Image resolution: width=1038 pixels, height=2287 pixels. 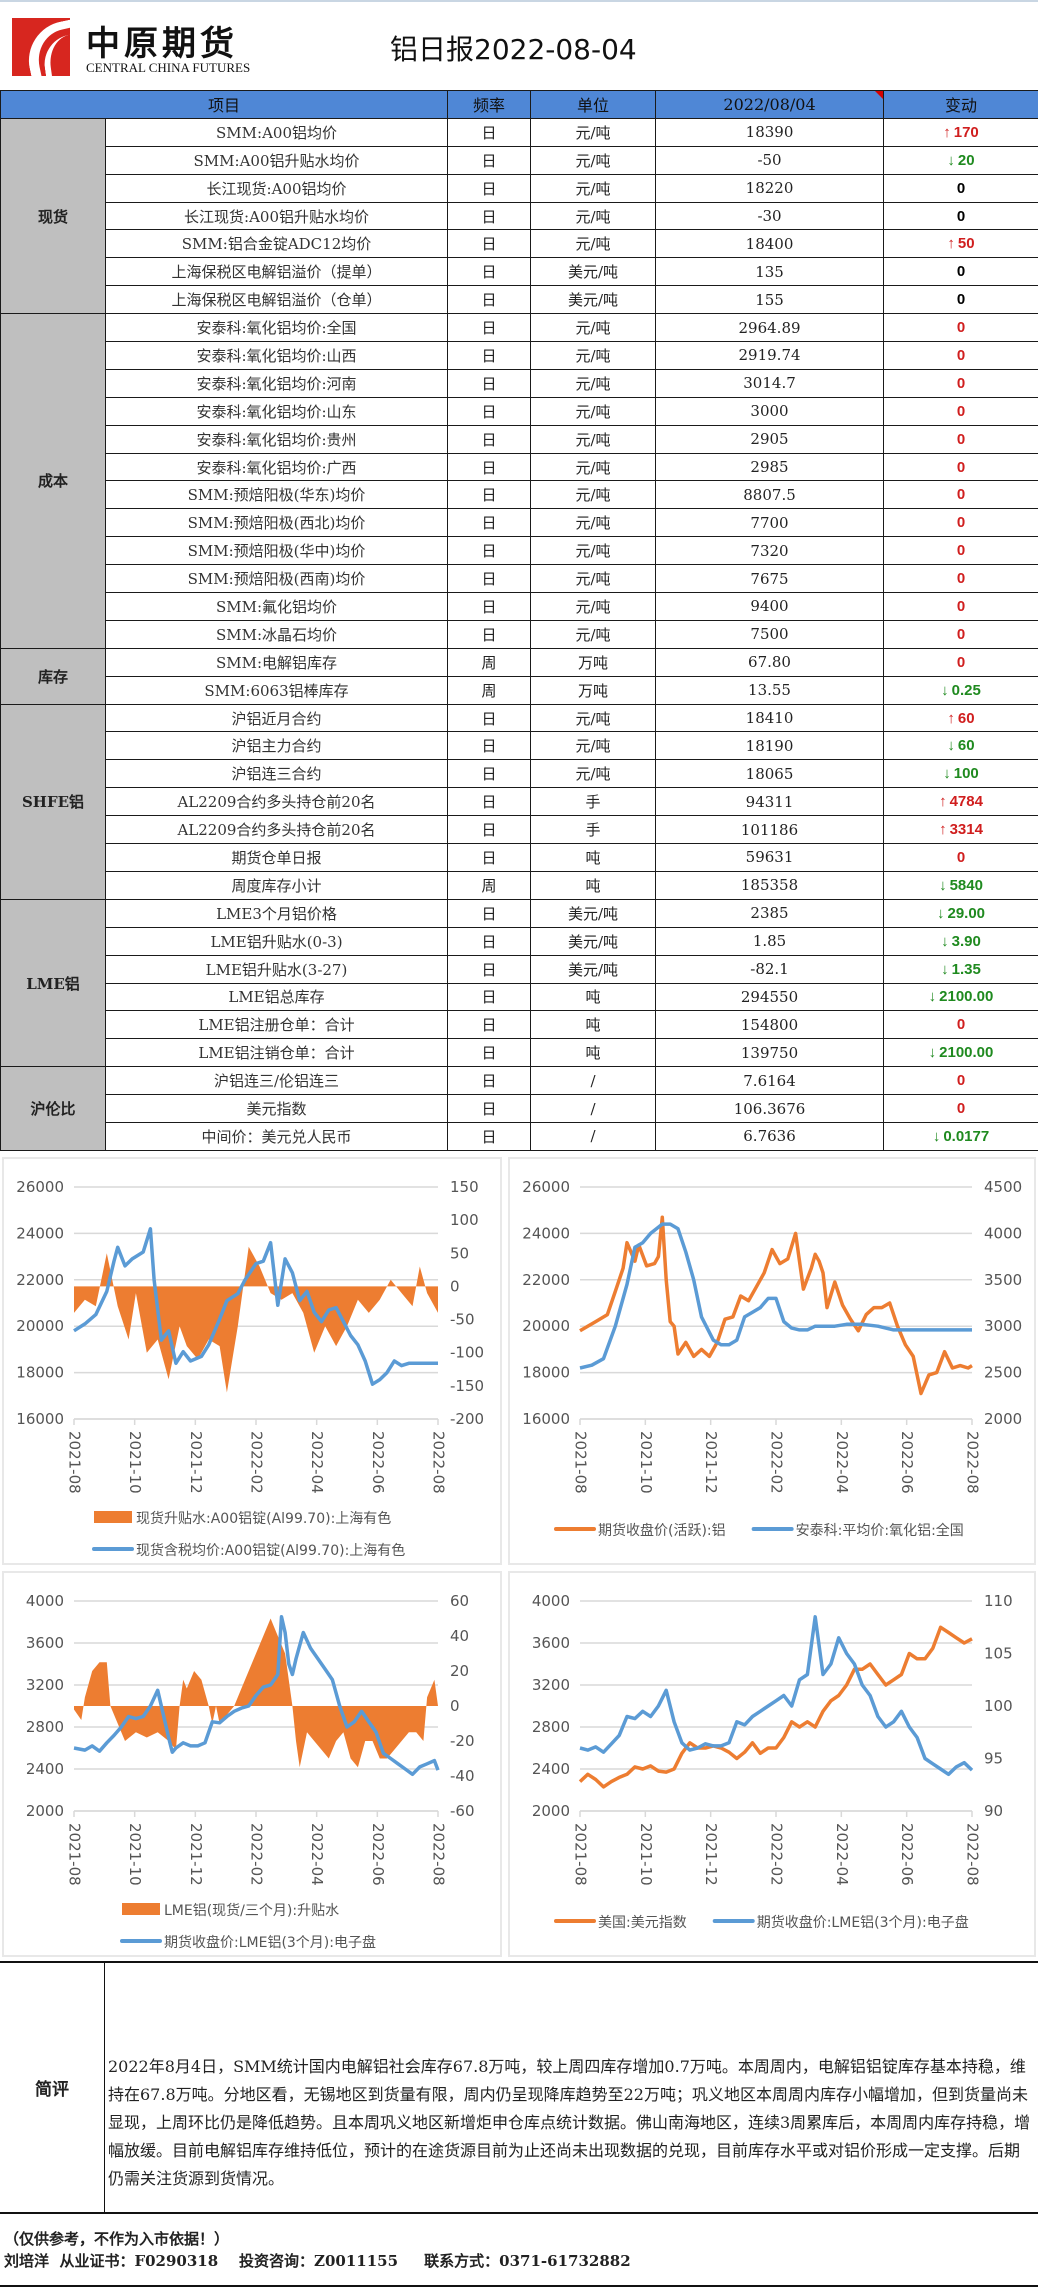 What do you see at coordinates (276, 662) in the screenshot?
I see `item-name-cell: SMM:电解铝库存` at bounding box center [276, 662].